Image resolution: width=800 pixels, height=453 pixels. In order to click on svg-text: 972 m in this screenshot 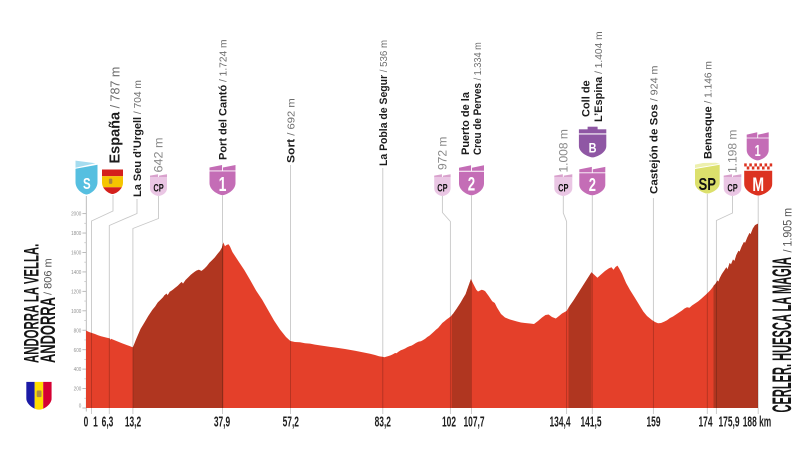, I will do `click(443, 153)`.